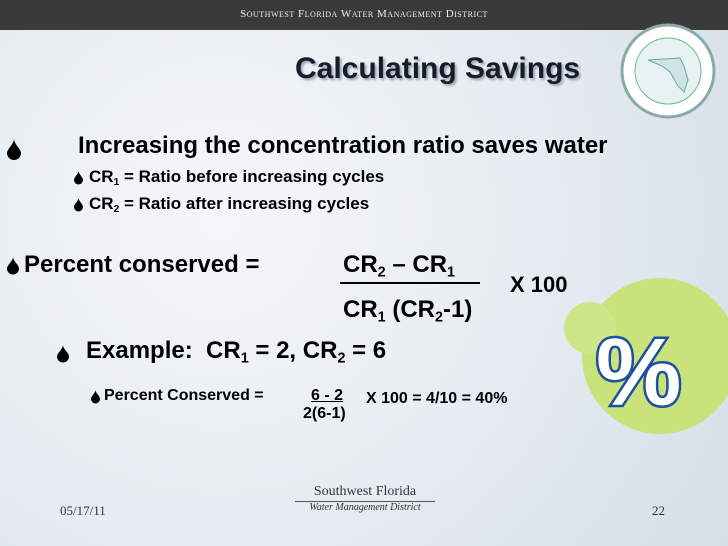 The image size is (728, 546). I want to click on seal-map, so click(668, 75).